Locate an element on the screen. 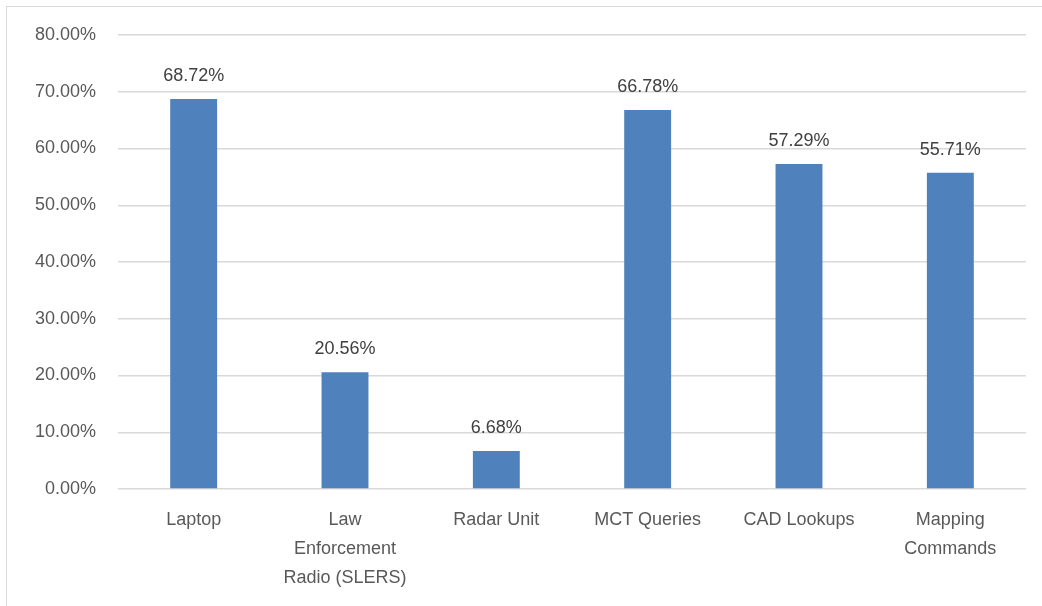 The height and width of the screenshot is (606, 1042). x-tick-label: CAD Lookups is located at coordinates (799, 519).